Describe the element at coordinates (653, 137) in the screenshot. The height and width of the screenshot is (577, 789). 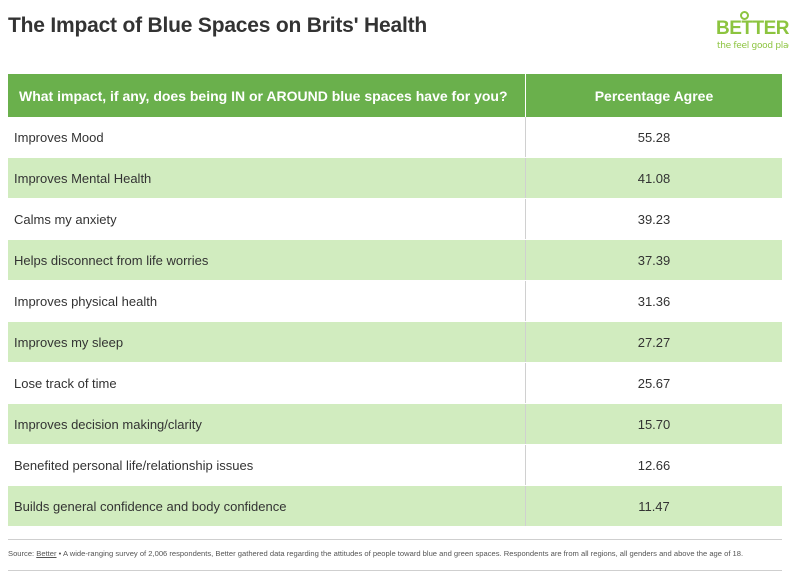
I see `row-value: 55.28` at that location.